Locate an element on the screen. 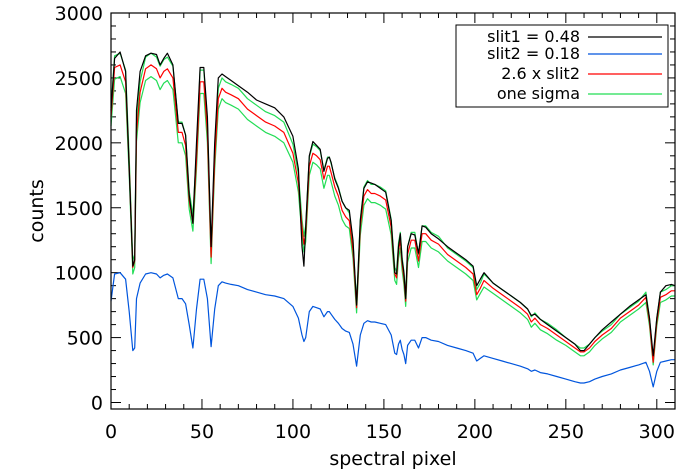 The height and width of the screenshot is (472, 696). y-tick-label: 0 is located at coordinates (97, 404).